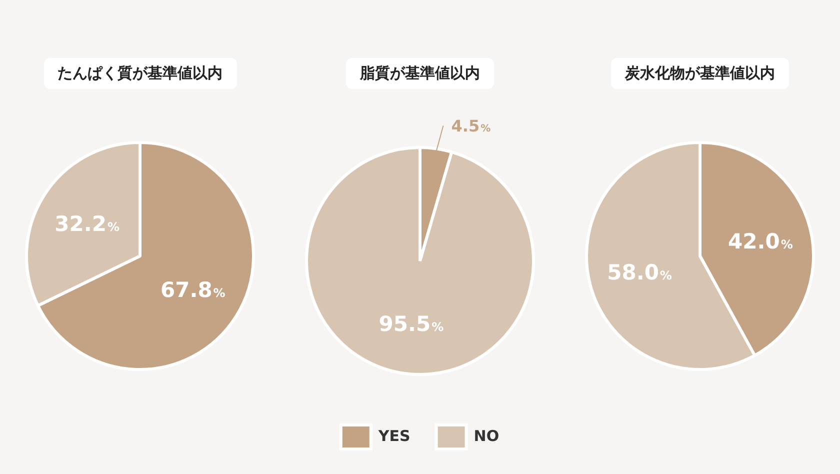 The height and width of the screenshot is (474, 840). What do you see at coordinates (760, 241) in the screenshot?
I see `data-label: 42.0%` at bounding box center [760, 241].